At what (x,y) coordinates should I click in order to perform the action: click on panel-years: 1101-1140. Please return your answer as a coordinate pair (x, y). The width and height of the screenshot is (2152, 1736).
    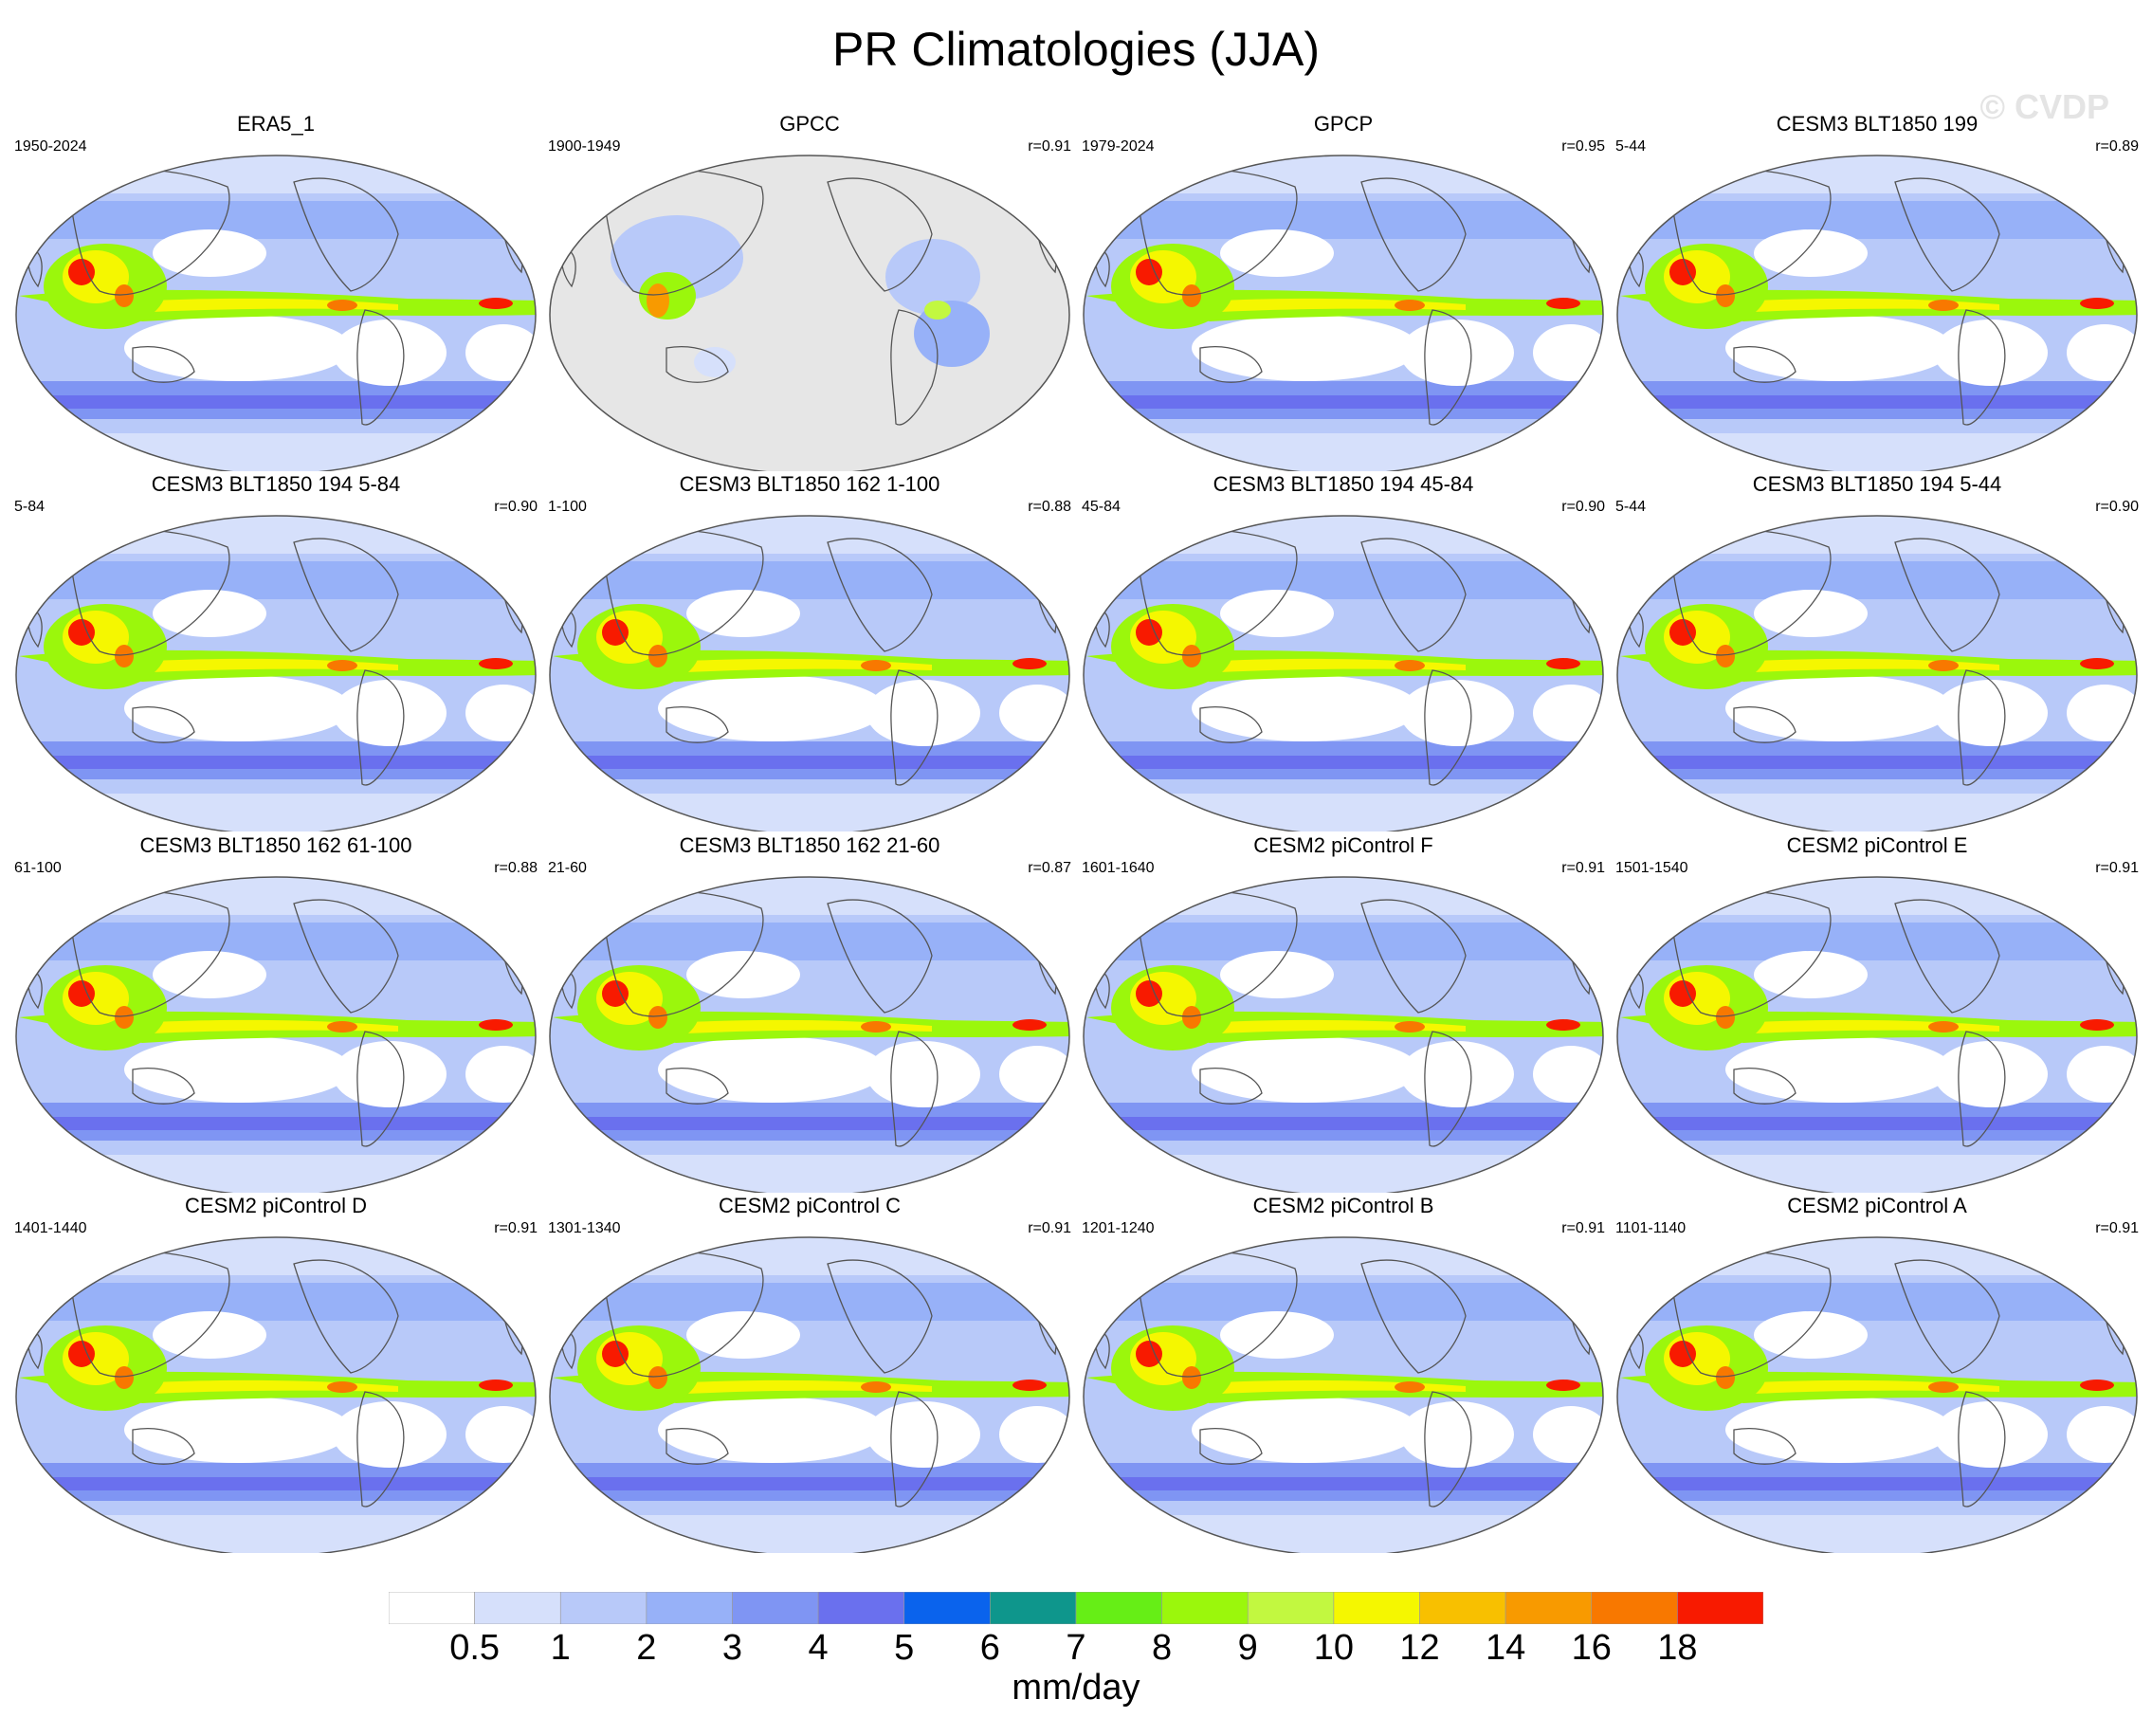
    Looking at the image, I should click on (1651, 1228).